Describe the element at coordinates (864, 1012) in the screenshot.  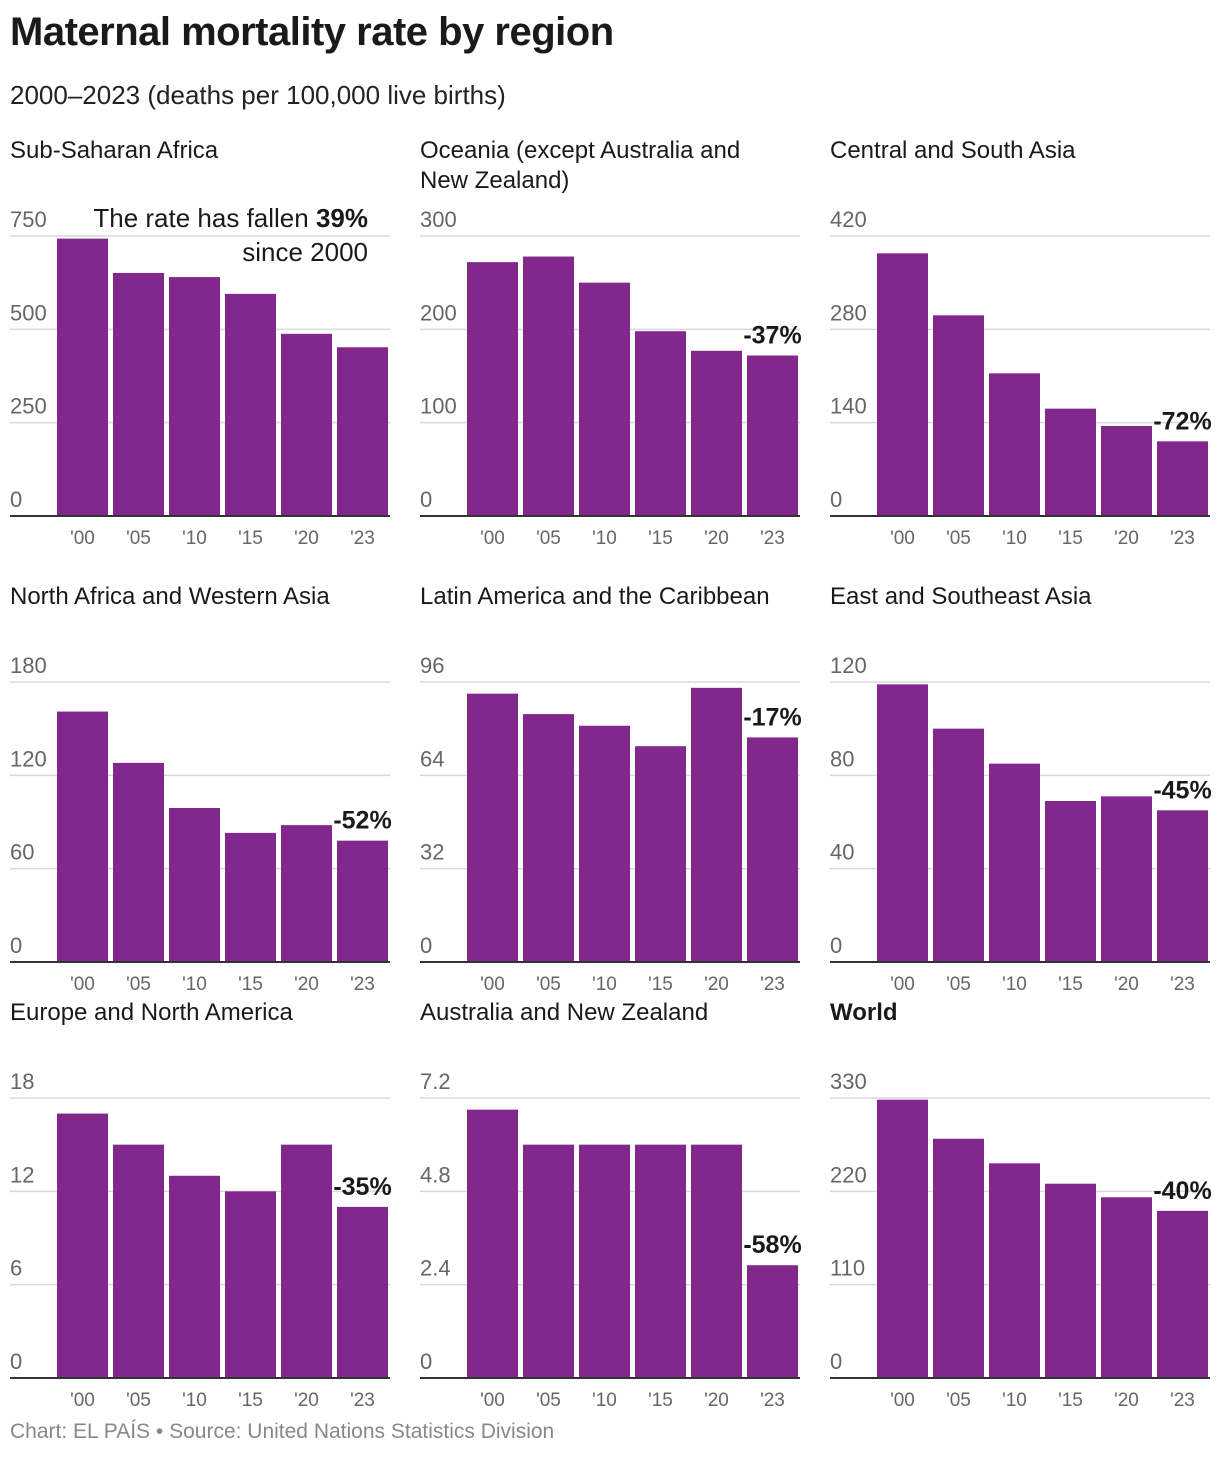
I see `panel-title: World` at that location.